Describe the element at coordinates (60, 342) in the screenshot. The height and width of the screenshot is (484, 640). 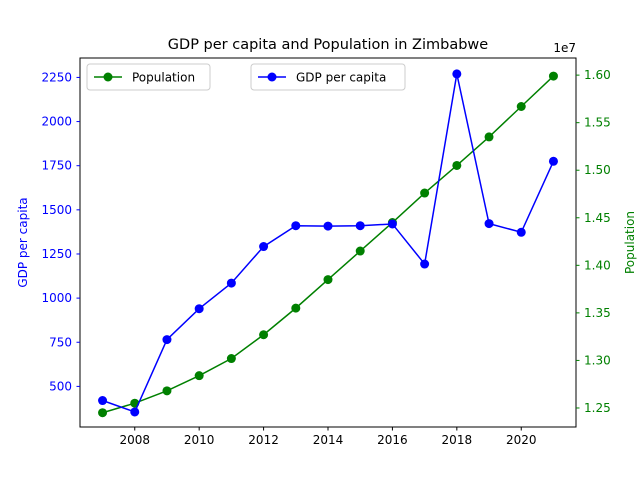
I see `left-tick-label: 750` at that location.